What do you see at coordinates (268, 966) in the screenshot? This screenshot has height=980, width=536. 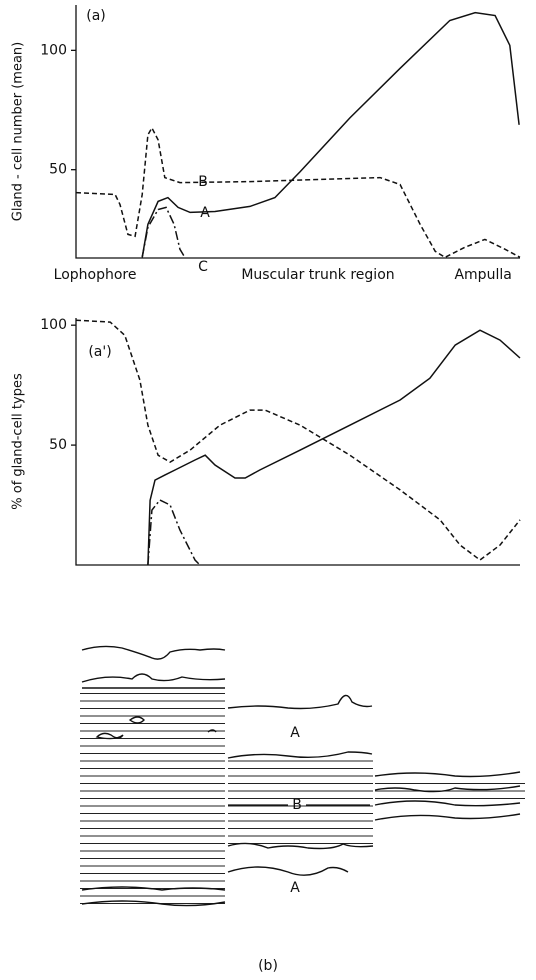 I see `caption: (b)` at bounding box center [268, 966].